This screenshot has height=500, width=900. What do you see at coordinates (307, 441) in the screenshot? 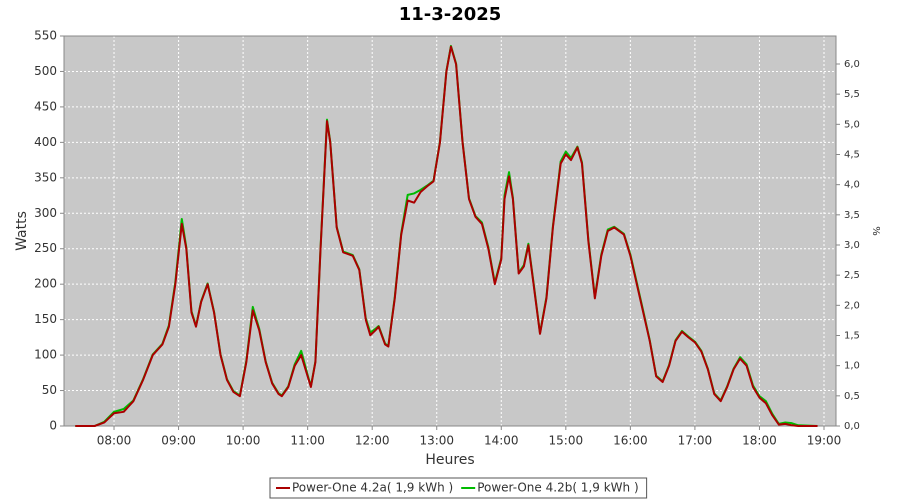
I see `x-tick-label: 11:00` at bounding box center [307, 441].